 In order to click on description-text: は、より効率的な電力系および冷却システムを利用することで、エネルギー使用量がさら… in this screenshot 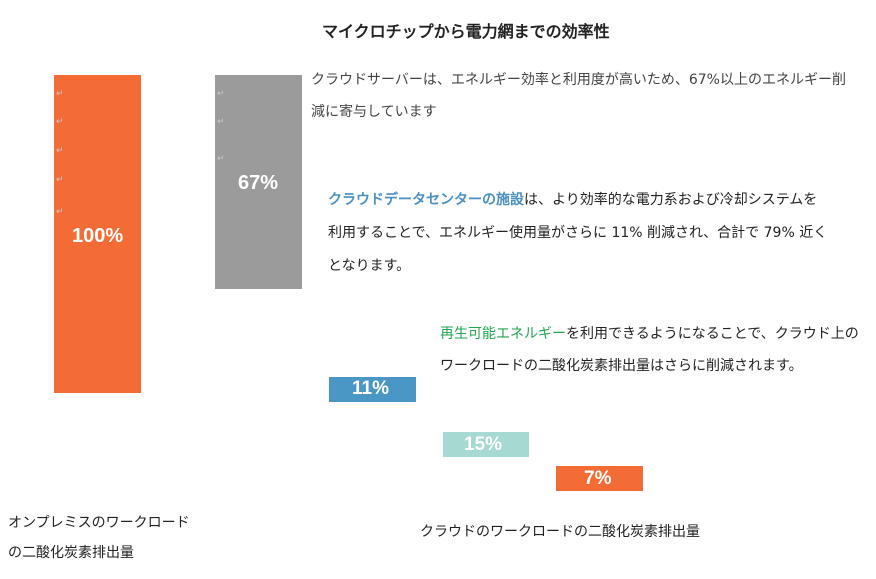, I will do `click(578, 233)`.